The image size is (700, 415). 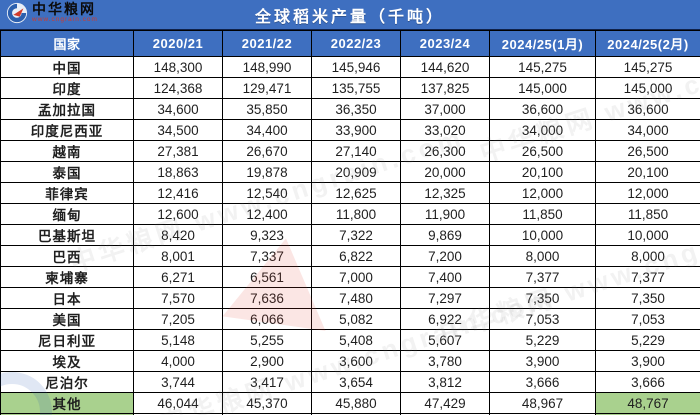 I want to click on value-cell: 11,800, so click(x=356, y=214).